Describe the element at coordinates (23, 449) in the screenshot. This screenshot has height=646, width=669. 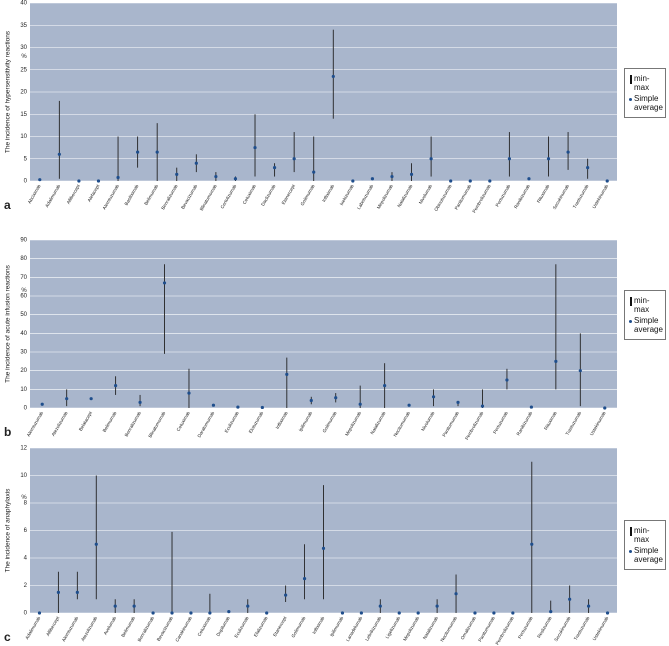
I see `y-tick-label: 12` at that location.